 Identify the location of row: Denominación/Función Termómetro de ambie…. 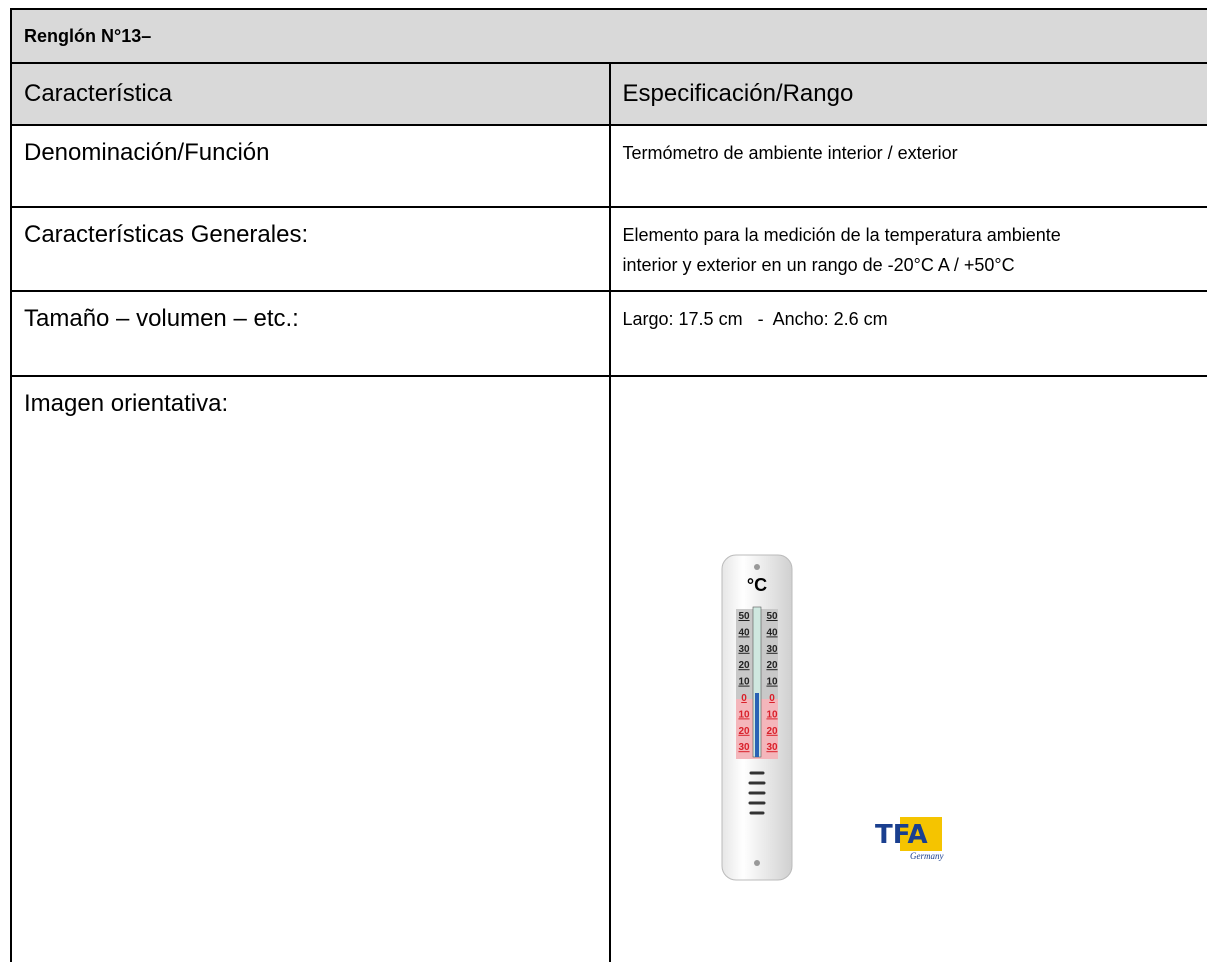
(609, 166).